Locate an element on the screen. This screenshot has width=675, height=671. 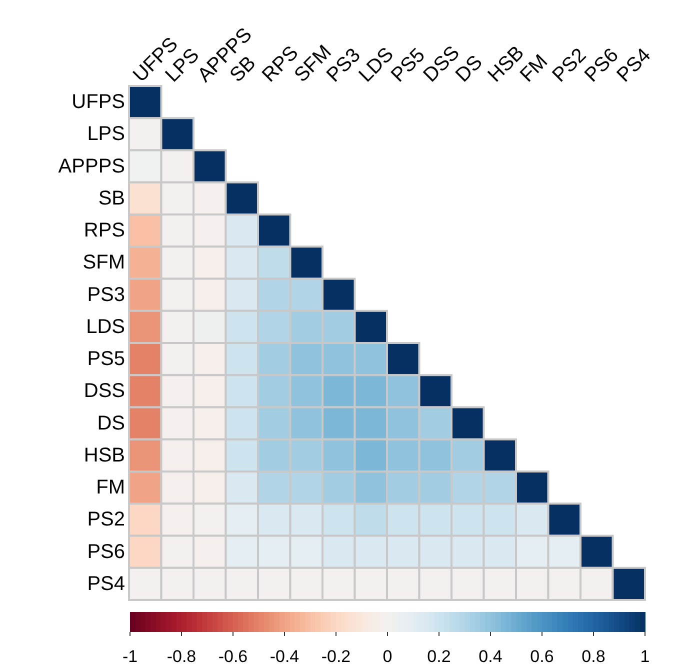
color-bar-label: -1 is located at coordinates (130, 656).